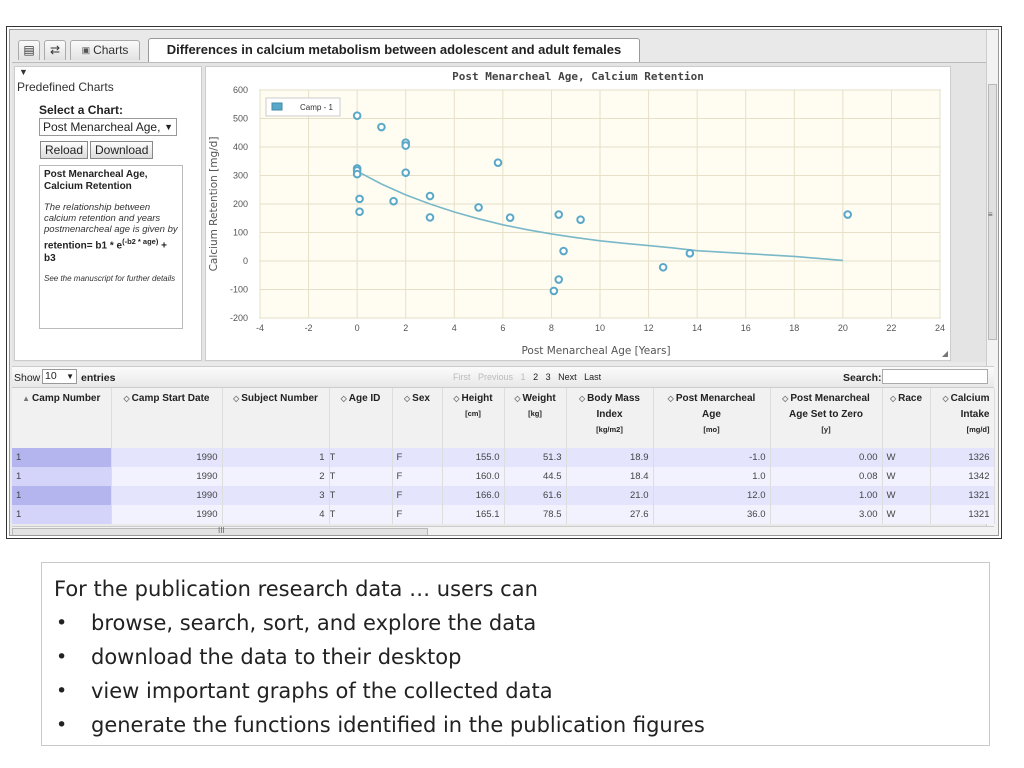 The image size is (1024, 768). Describe the element at coordinates (27, 378) in the screenshot. I see `show-label: Show` at that location.